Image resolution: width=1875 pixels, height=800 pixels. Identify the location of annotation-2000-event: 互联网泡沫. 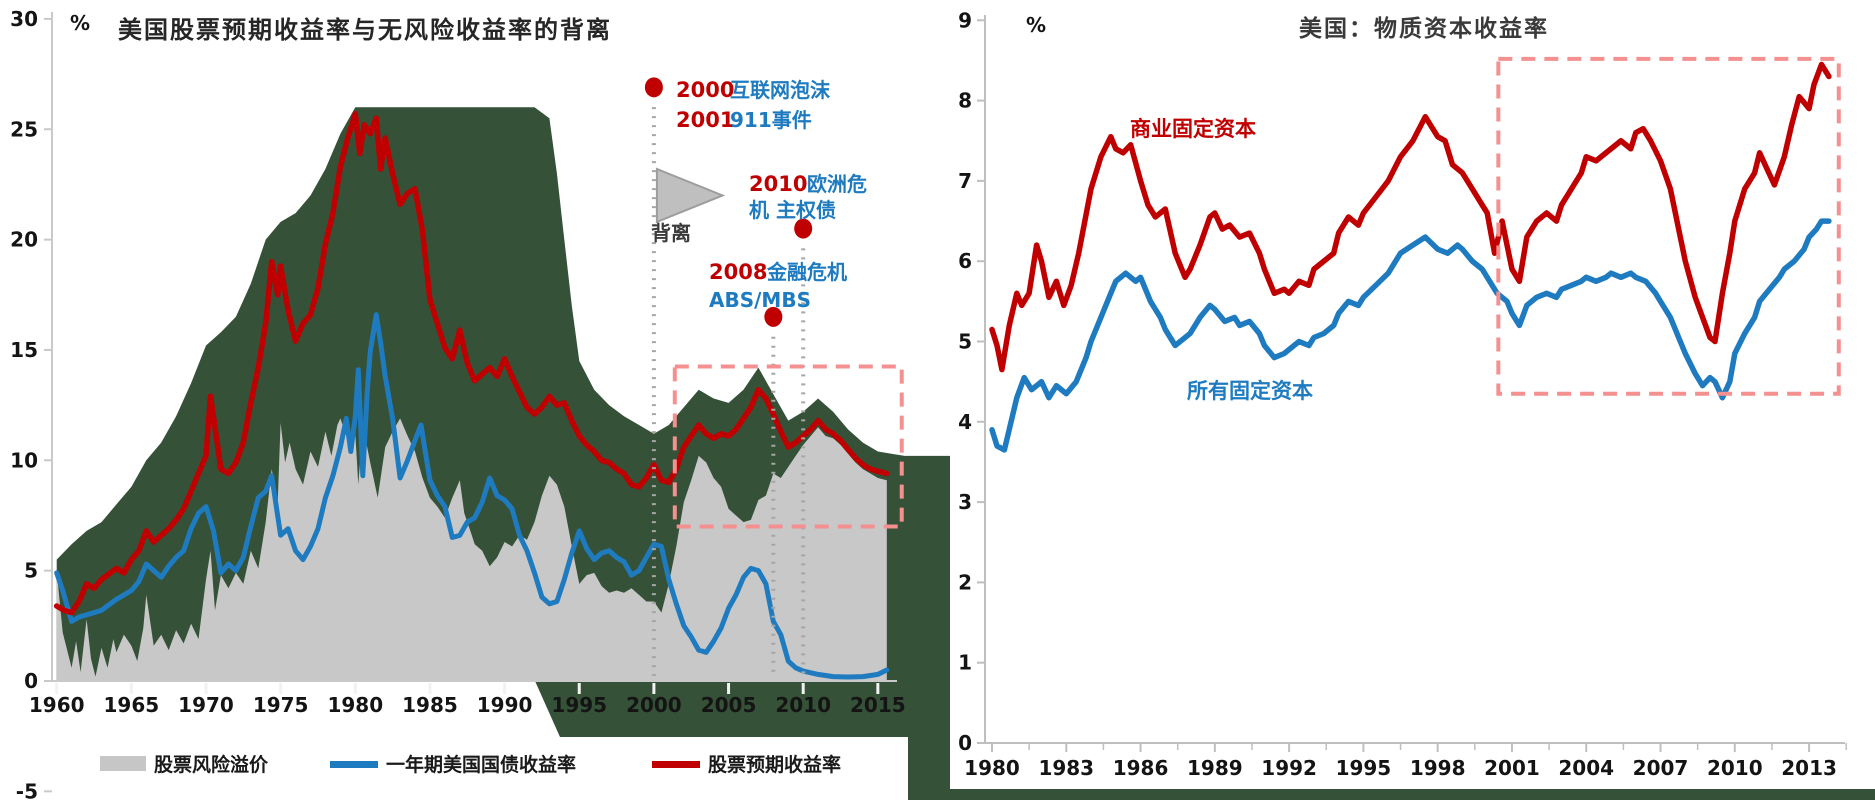
(780, 90).